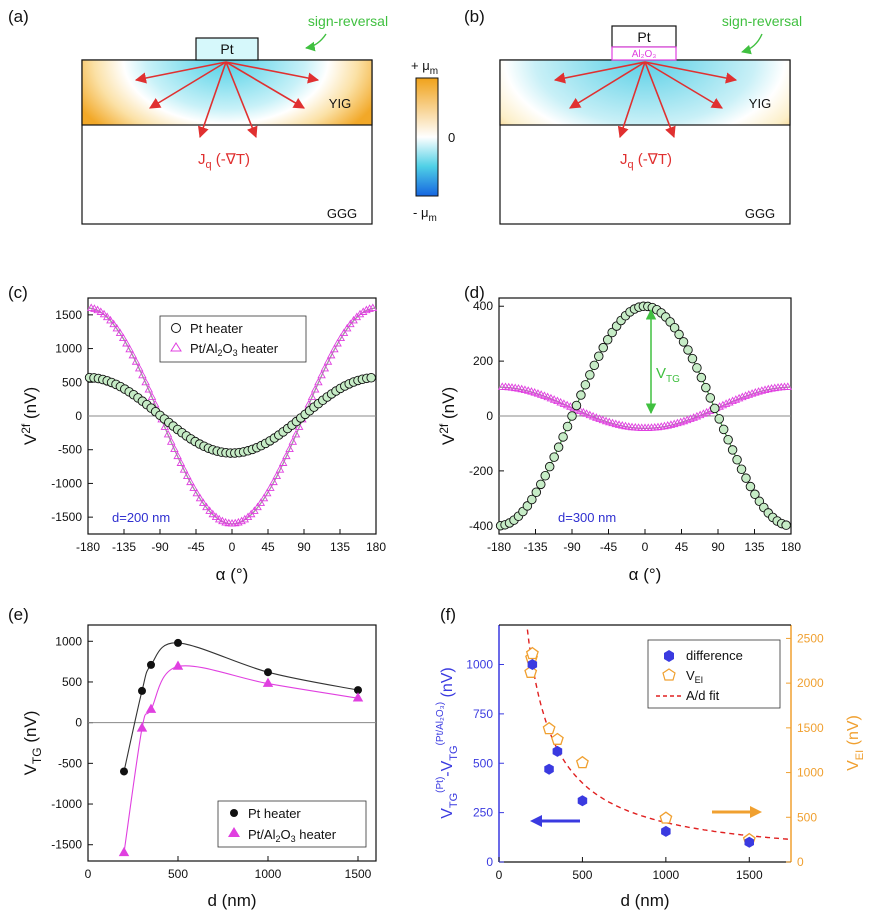 The height and width of the screenshot is (914, 872). What do you see at coordinates (241, 707) in the screenshot?
I see `curve-pt-e` at bounding box center [241, 707].